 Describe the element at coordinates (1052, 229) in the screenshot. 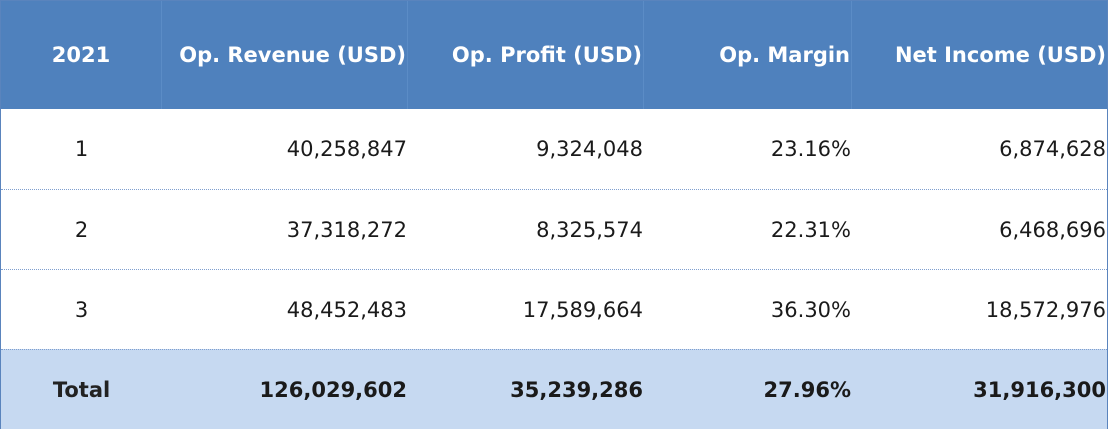

I see `net-income-cell: 6,468,696` at that location.